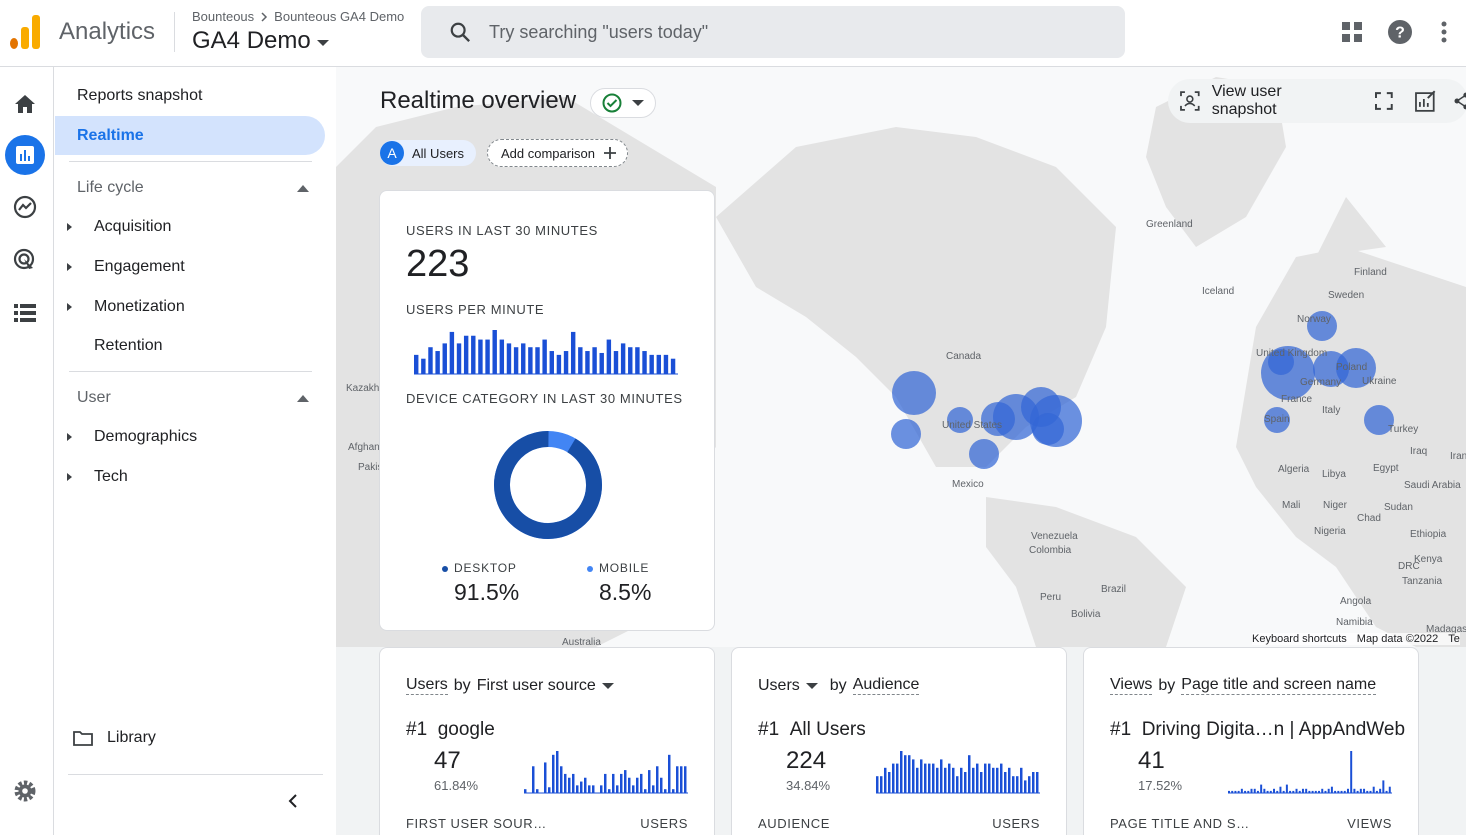 Image resolution: width=1466 pixels, height=835 pixels. I want to click on property-selector: GA4 Demo, so click(260, 41).